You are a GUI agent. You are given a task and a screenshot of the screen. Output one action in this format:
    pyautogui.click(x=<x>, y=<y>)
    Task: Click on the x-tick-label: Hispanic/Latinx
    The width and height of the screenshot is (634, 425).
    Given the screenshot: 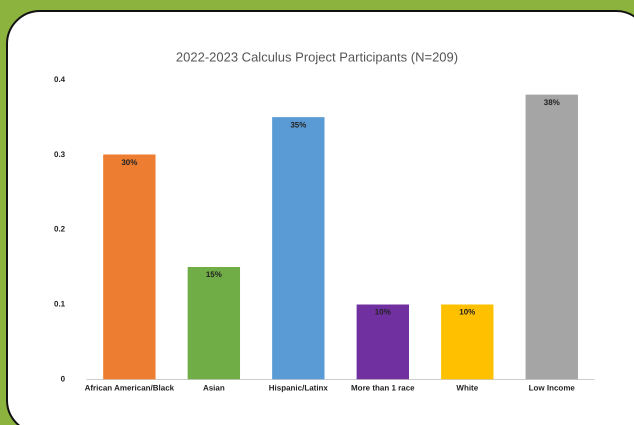 What is the action you would take?
    pyautogui.click(x=298, y=387)
    